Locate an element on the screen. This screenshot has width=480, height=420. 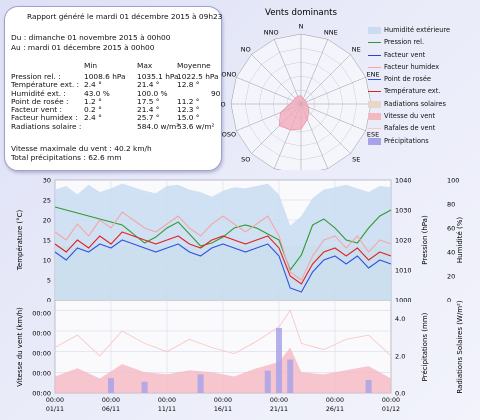
ytick-right-pressure: 1020 is located at coordinates (403, 241).